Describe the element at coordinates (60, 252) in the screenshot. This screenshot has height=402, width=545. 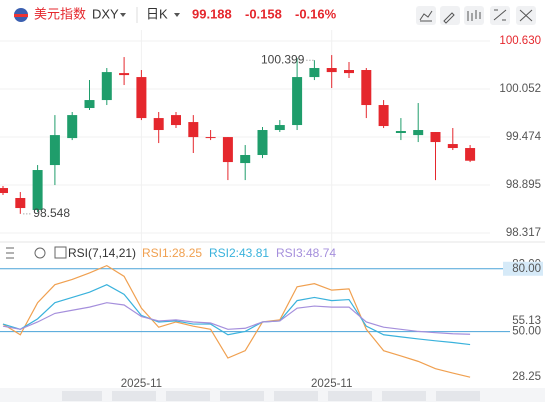
I see `indicator-icon` at that location.